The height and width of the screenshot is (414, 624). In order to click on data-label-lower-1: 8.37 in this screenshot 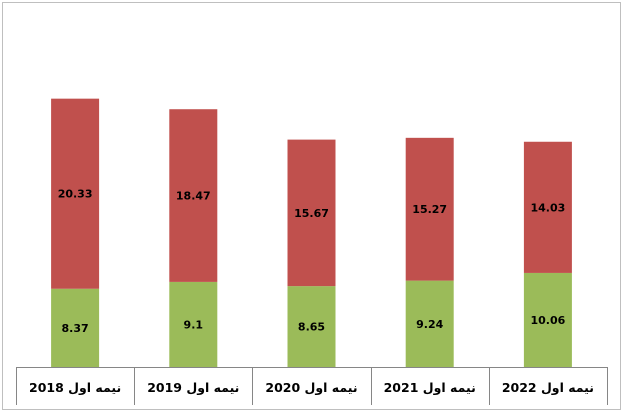, I will do `click(75, 328)`.